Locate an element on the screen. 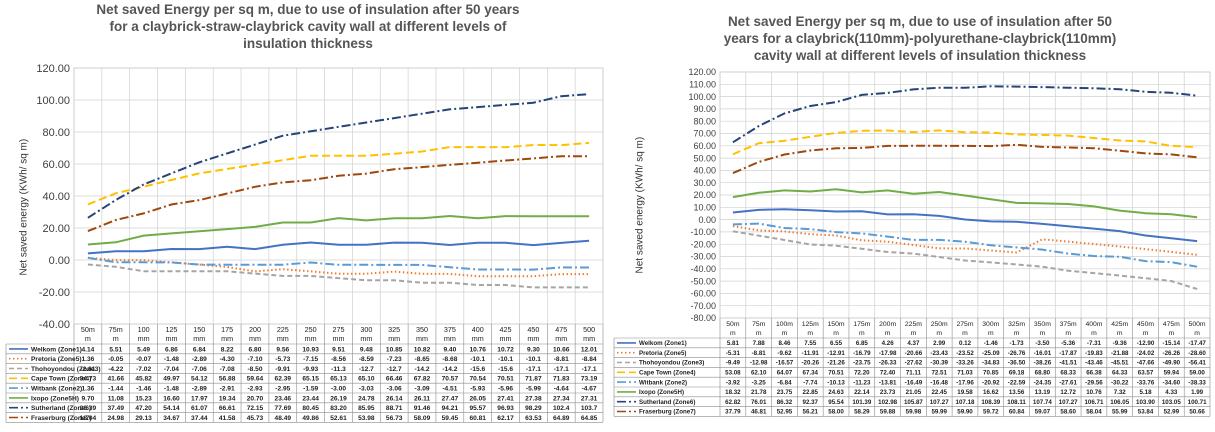 Image resolution: width=1215 pixels, height=432 pixels. data-label: -16.01 is located at coordinates (1043, 353).